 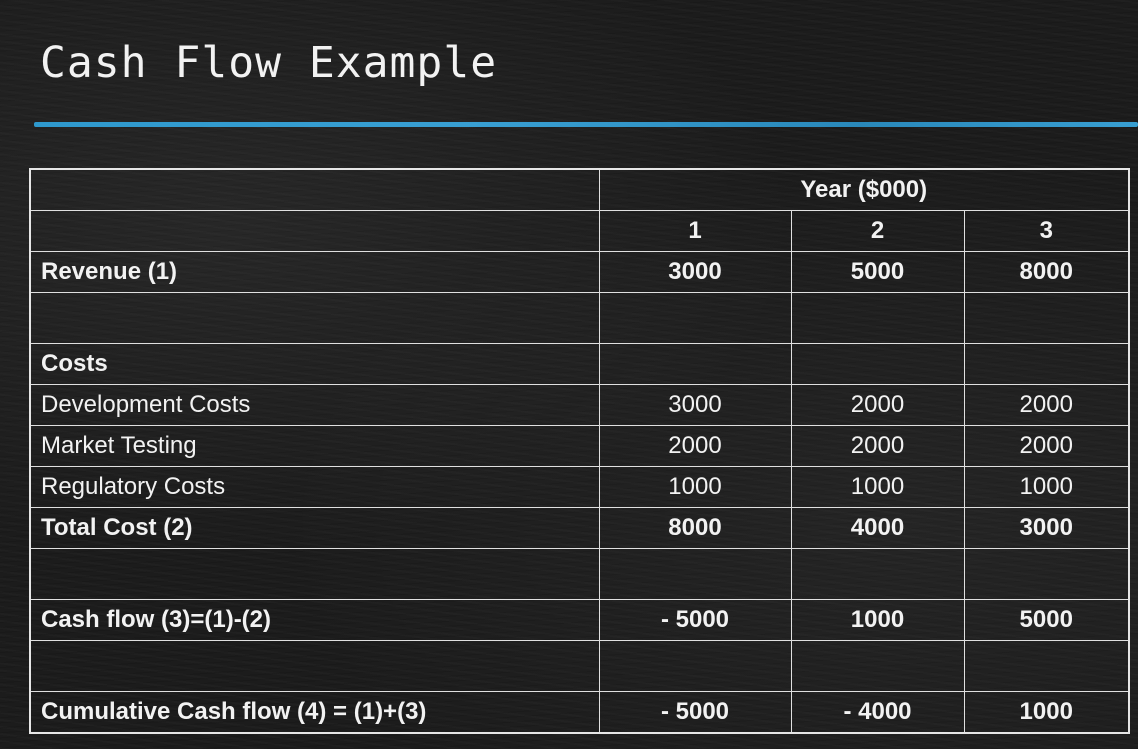 I want to click on table-row-market-testing: Market Testing 2000 2000 2000, so click(x=579, y=446).